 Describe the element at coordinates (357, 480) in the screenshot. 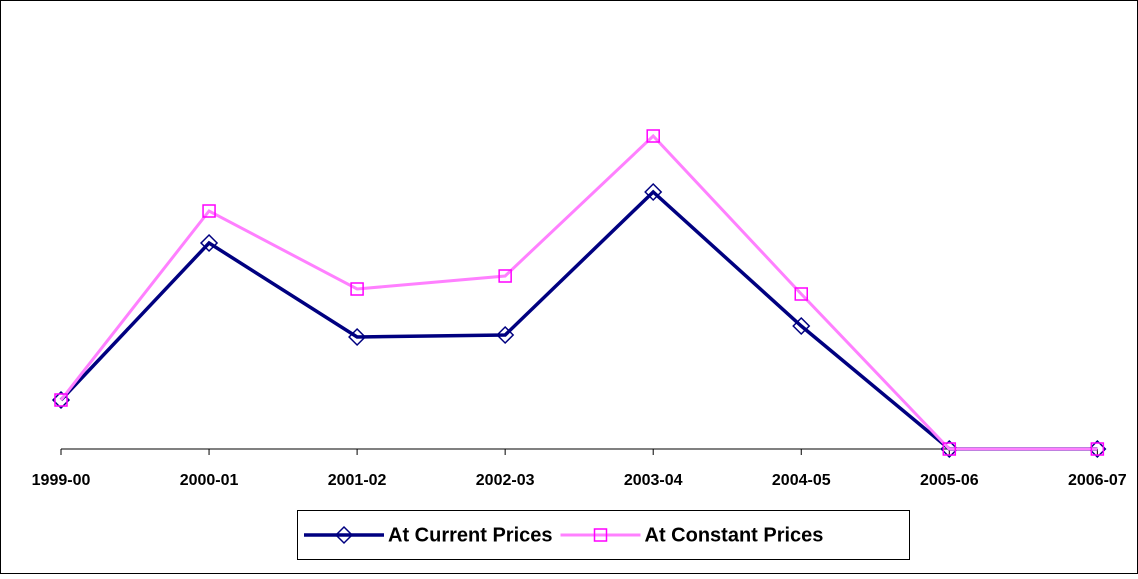

I see `x-tick-label: 2001-02` at that location.